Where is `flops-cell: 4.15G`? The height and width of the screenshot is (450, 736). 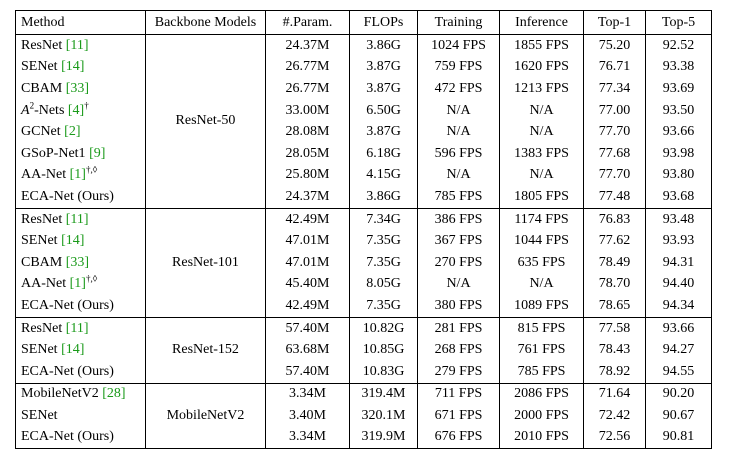
flops-cell: 4.15G is located at coordinates (383, 175).